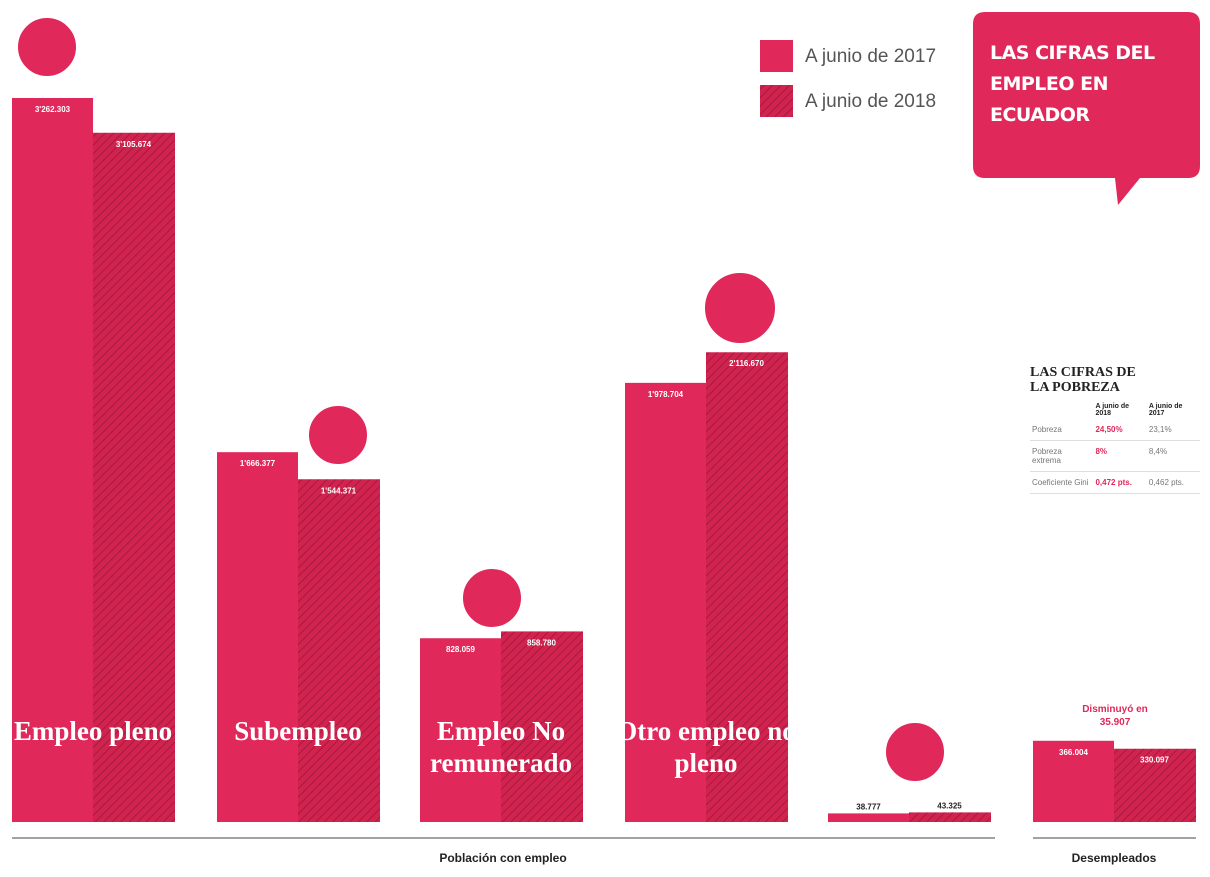 This screenshot has width=1210, height=877. What do you see at coordinates (1120, 456) in the screenshot?
I see `cell: 8%` at bounding box center [1120, 456].